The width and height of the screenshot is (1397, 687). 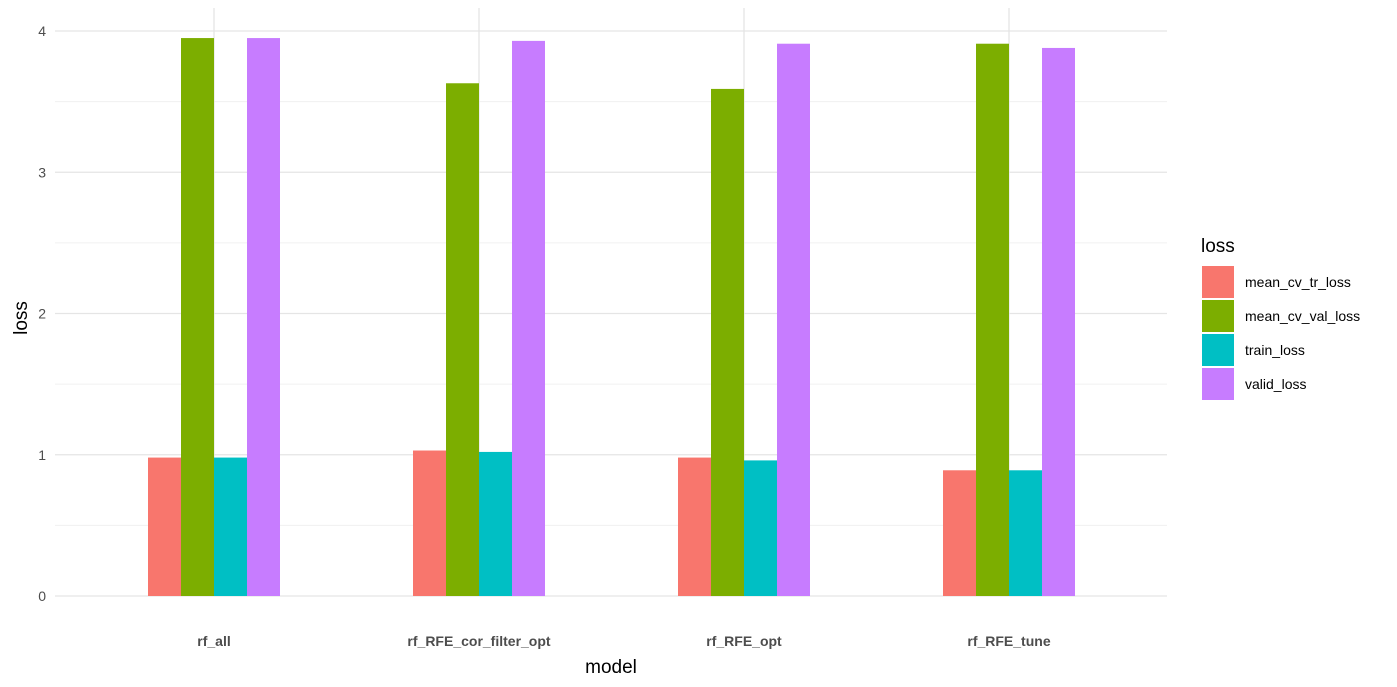 I want to click on bar-valid_loss-rf_RFE_opt, so click(x=793, y=319).